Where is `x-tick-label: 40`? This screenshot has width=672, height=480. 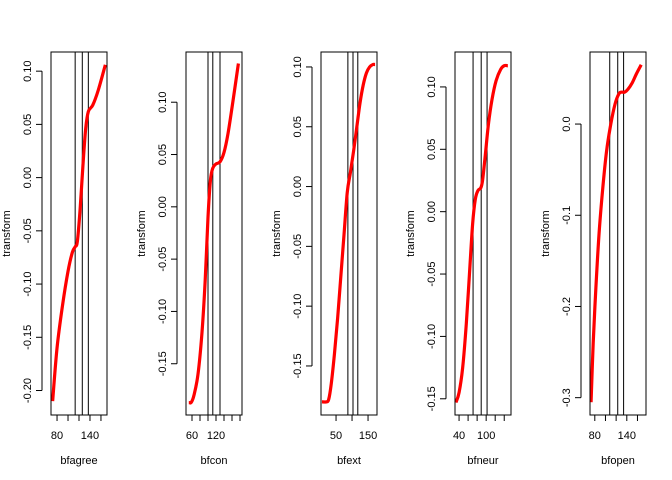
x-tick-label: 40 is located at coordinates (459, 436).